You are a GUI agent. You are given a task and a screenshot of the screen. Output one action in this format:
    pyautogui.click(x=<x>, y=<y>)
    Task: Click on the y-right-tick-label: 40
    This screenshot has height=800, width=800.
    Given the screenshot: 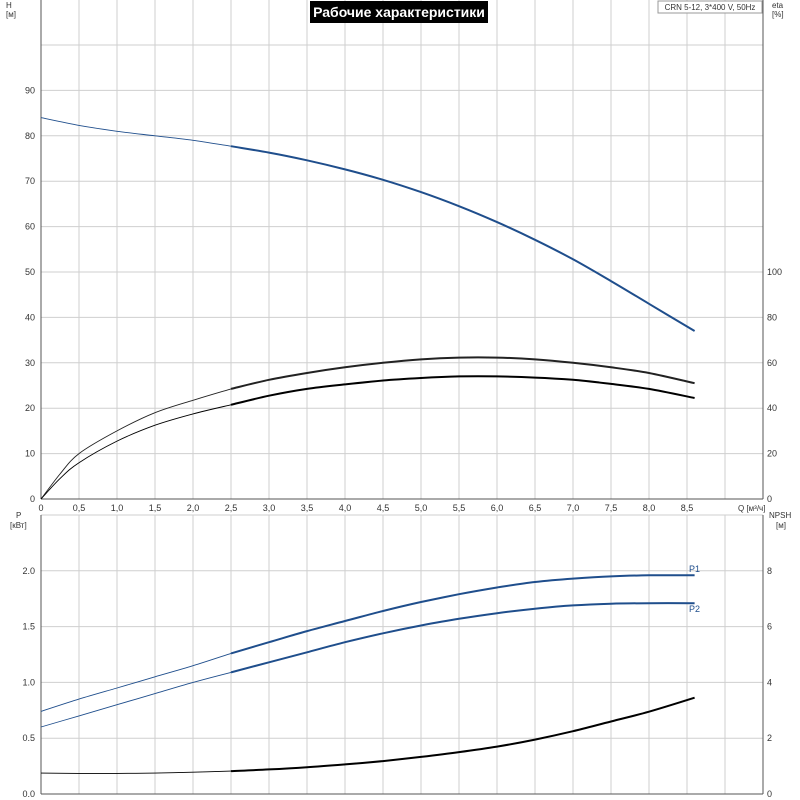 What is the action you would take?
    pyautogui.click(x=772, y=408)
    